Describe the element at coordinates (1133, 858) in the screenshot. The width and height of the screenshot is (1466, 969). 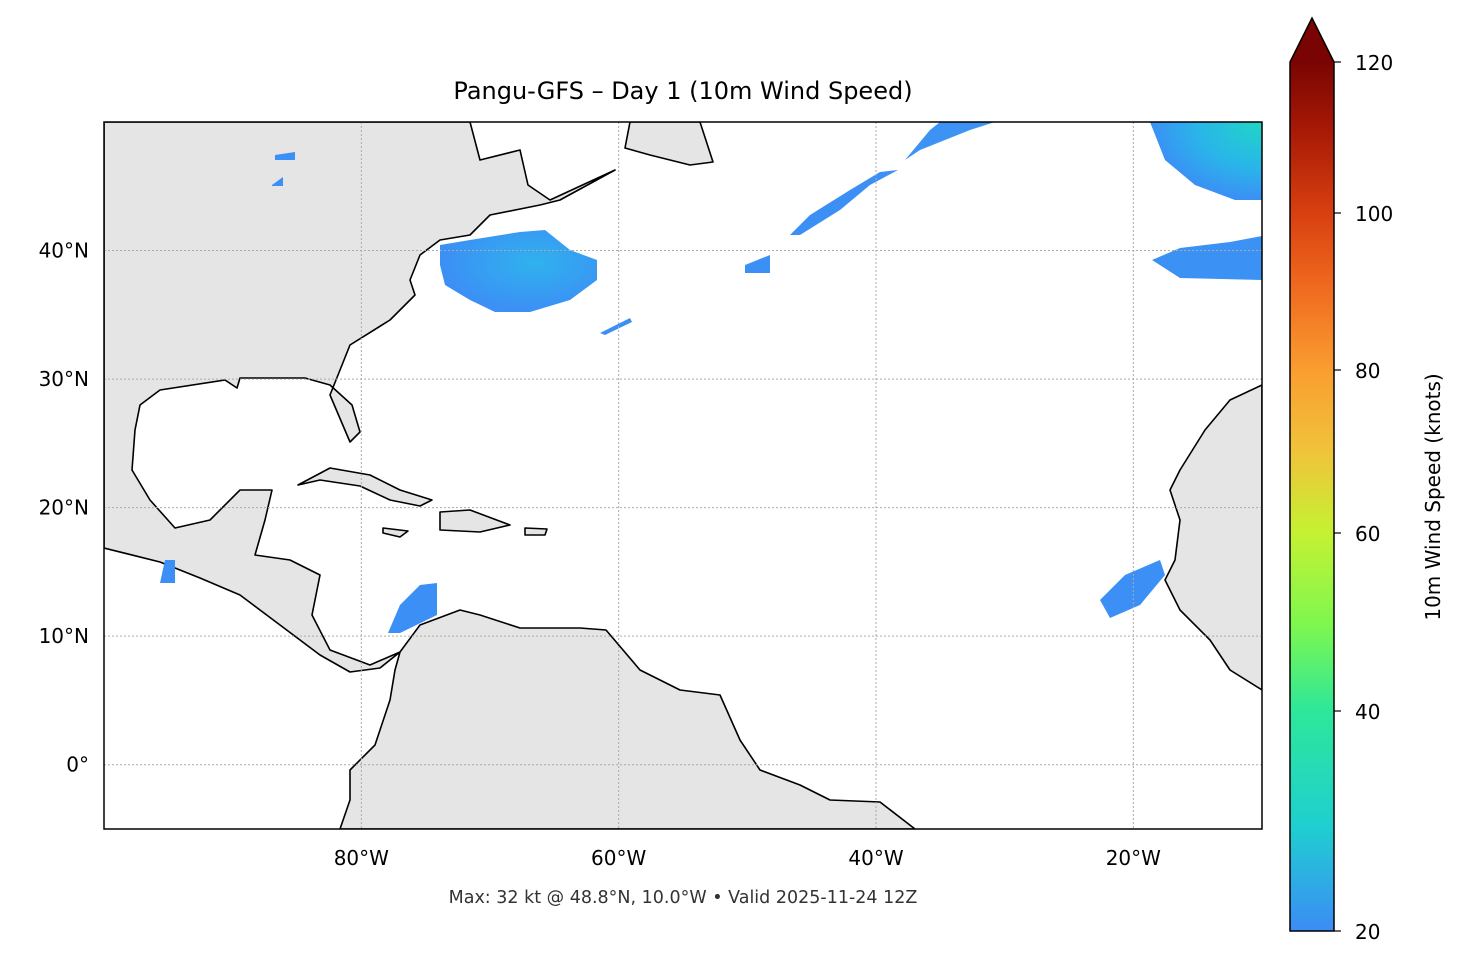
I see `x-tick-label: 20°W` at that location.